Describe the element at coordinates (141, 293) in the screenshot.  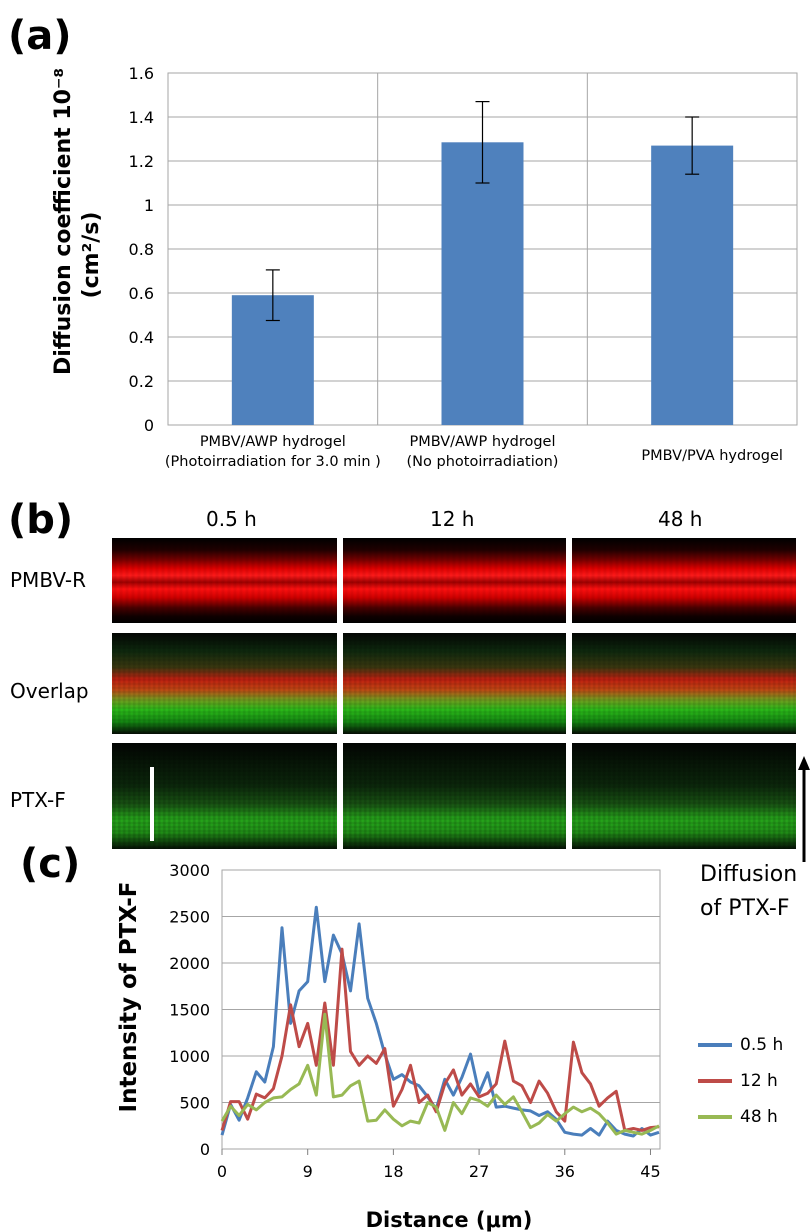
I see `bar-ytick-label: 0.6` at that location.